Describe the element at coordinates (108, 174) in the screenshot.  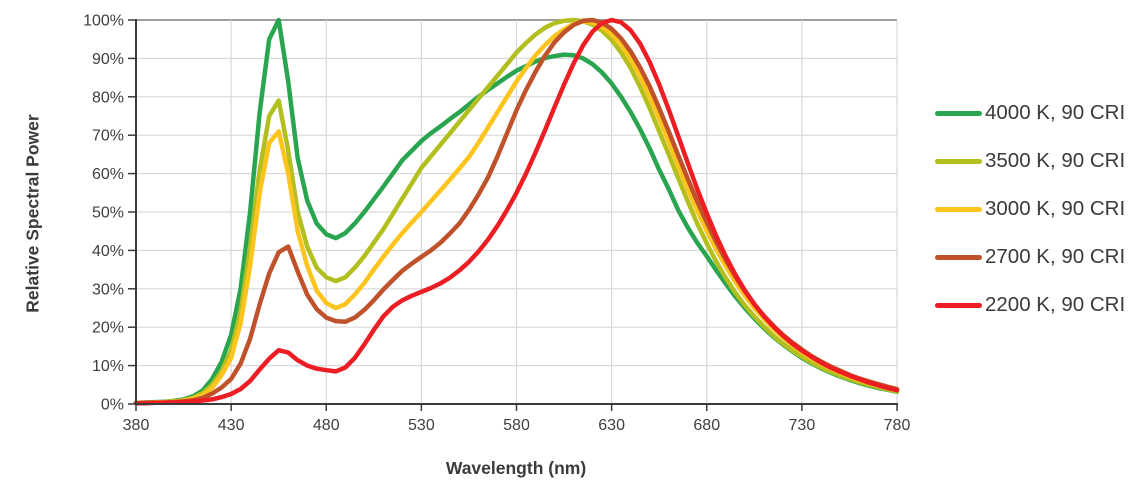
I see `y-tick-label: 60%` at that location.